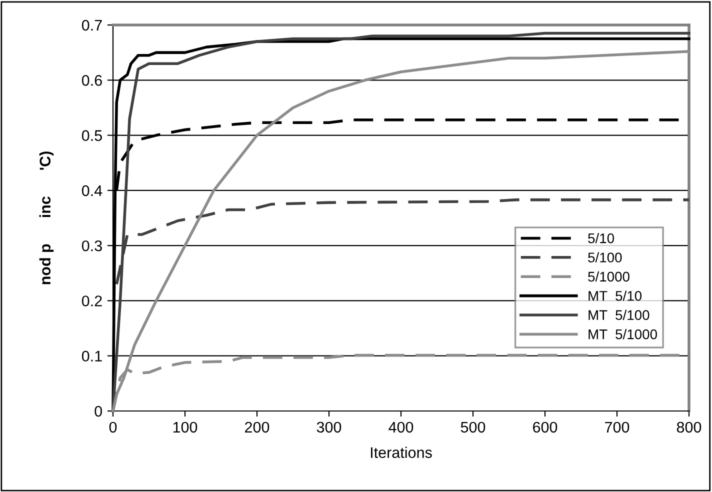 Image resolution: width=712 pixels, height=492 pixels. I want to click on y-tick-label: 0.6, so click(92, 80).